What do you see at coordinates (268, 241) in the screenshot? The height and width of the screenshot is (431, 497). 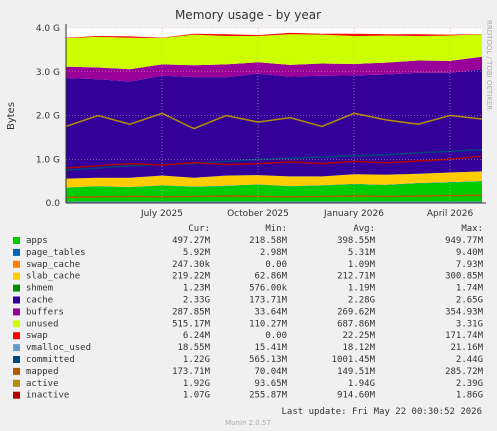 I see `legend-stat: 218.58M` at bounding box center [268, 241].